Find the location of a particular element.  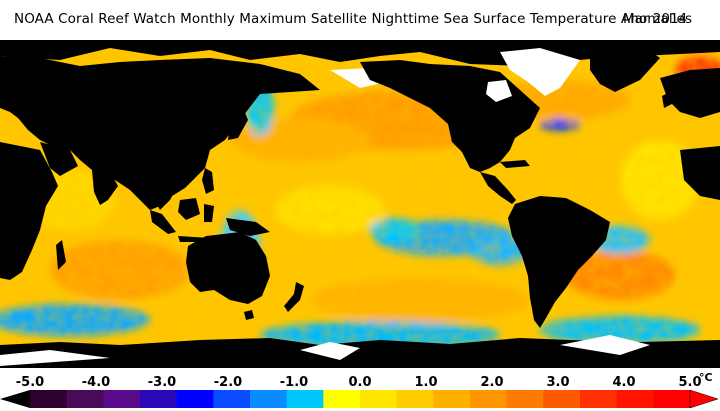

map-date: Mar 2014 is located at coordinates (655, 19).